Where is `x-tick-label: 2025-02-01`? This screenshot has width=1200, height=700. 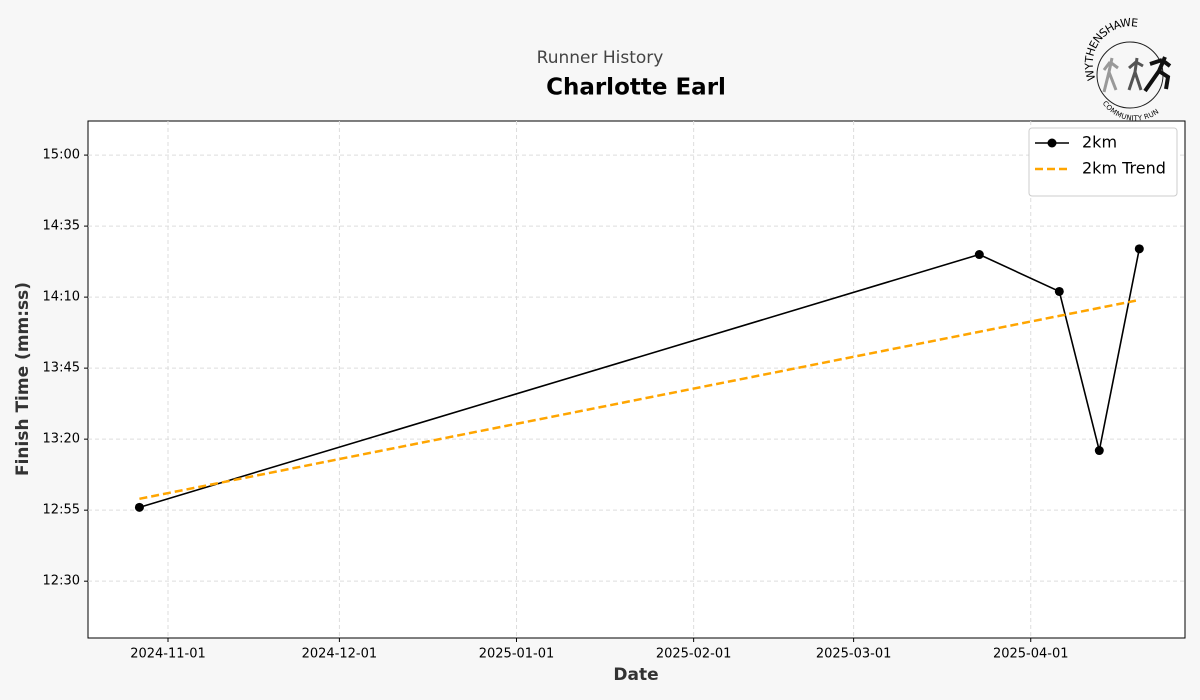 x-tick-label: 2025-02-01 is located at coordinates (694, 654).